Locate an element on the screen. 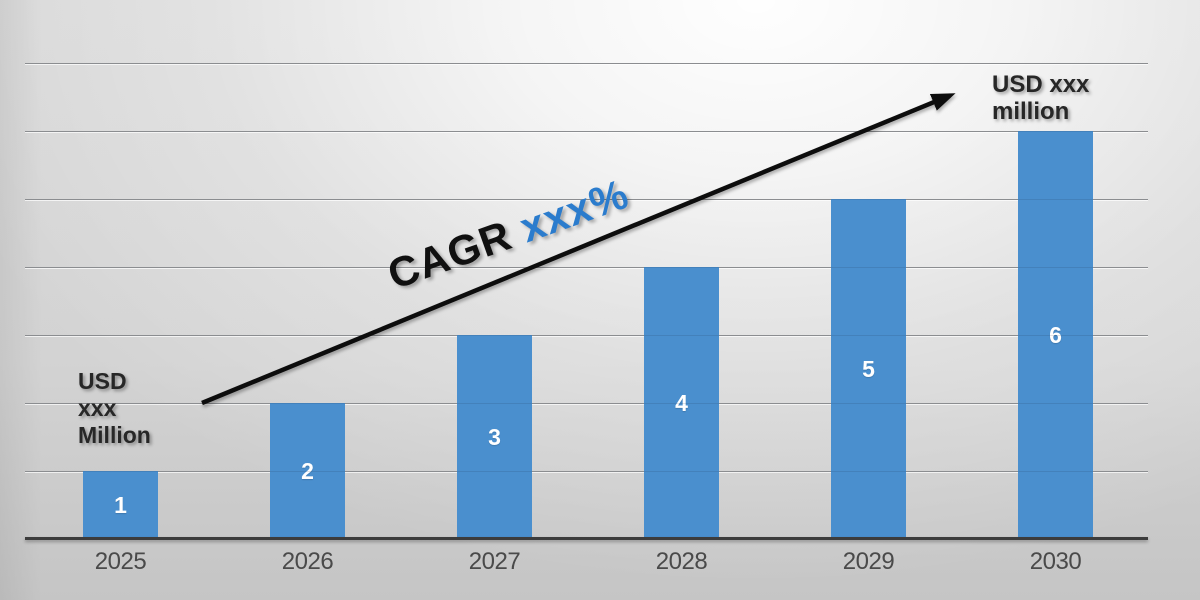 The height and width of the screenshot is (600, 1200). x-tick-label: 2027 is located at coordinates (494, 561).